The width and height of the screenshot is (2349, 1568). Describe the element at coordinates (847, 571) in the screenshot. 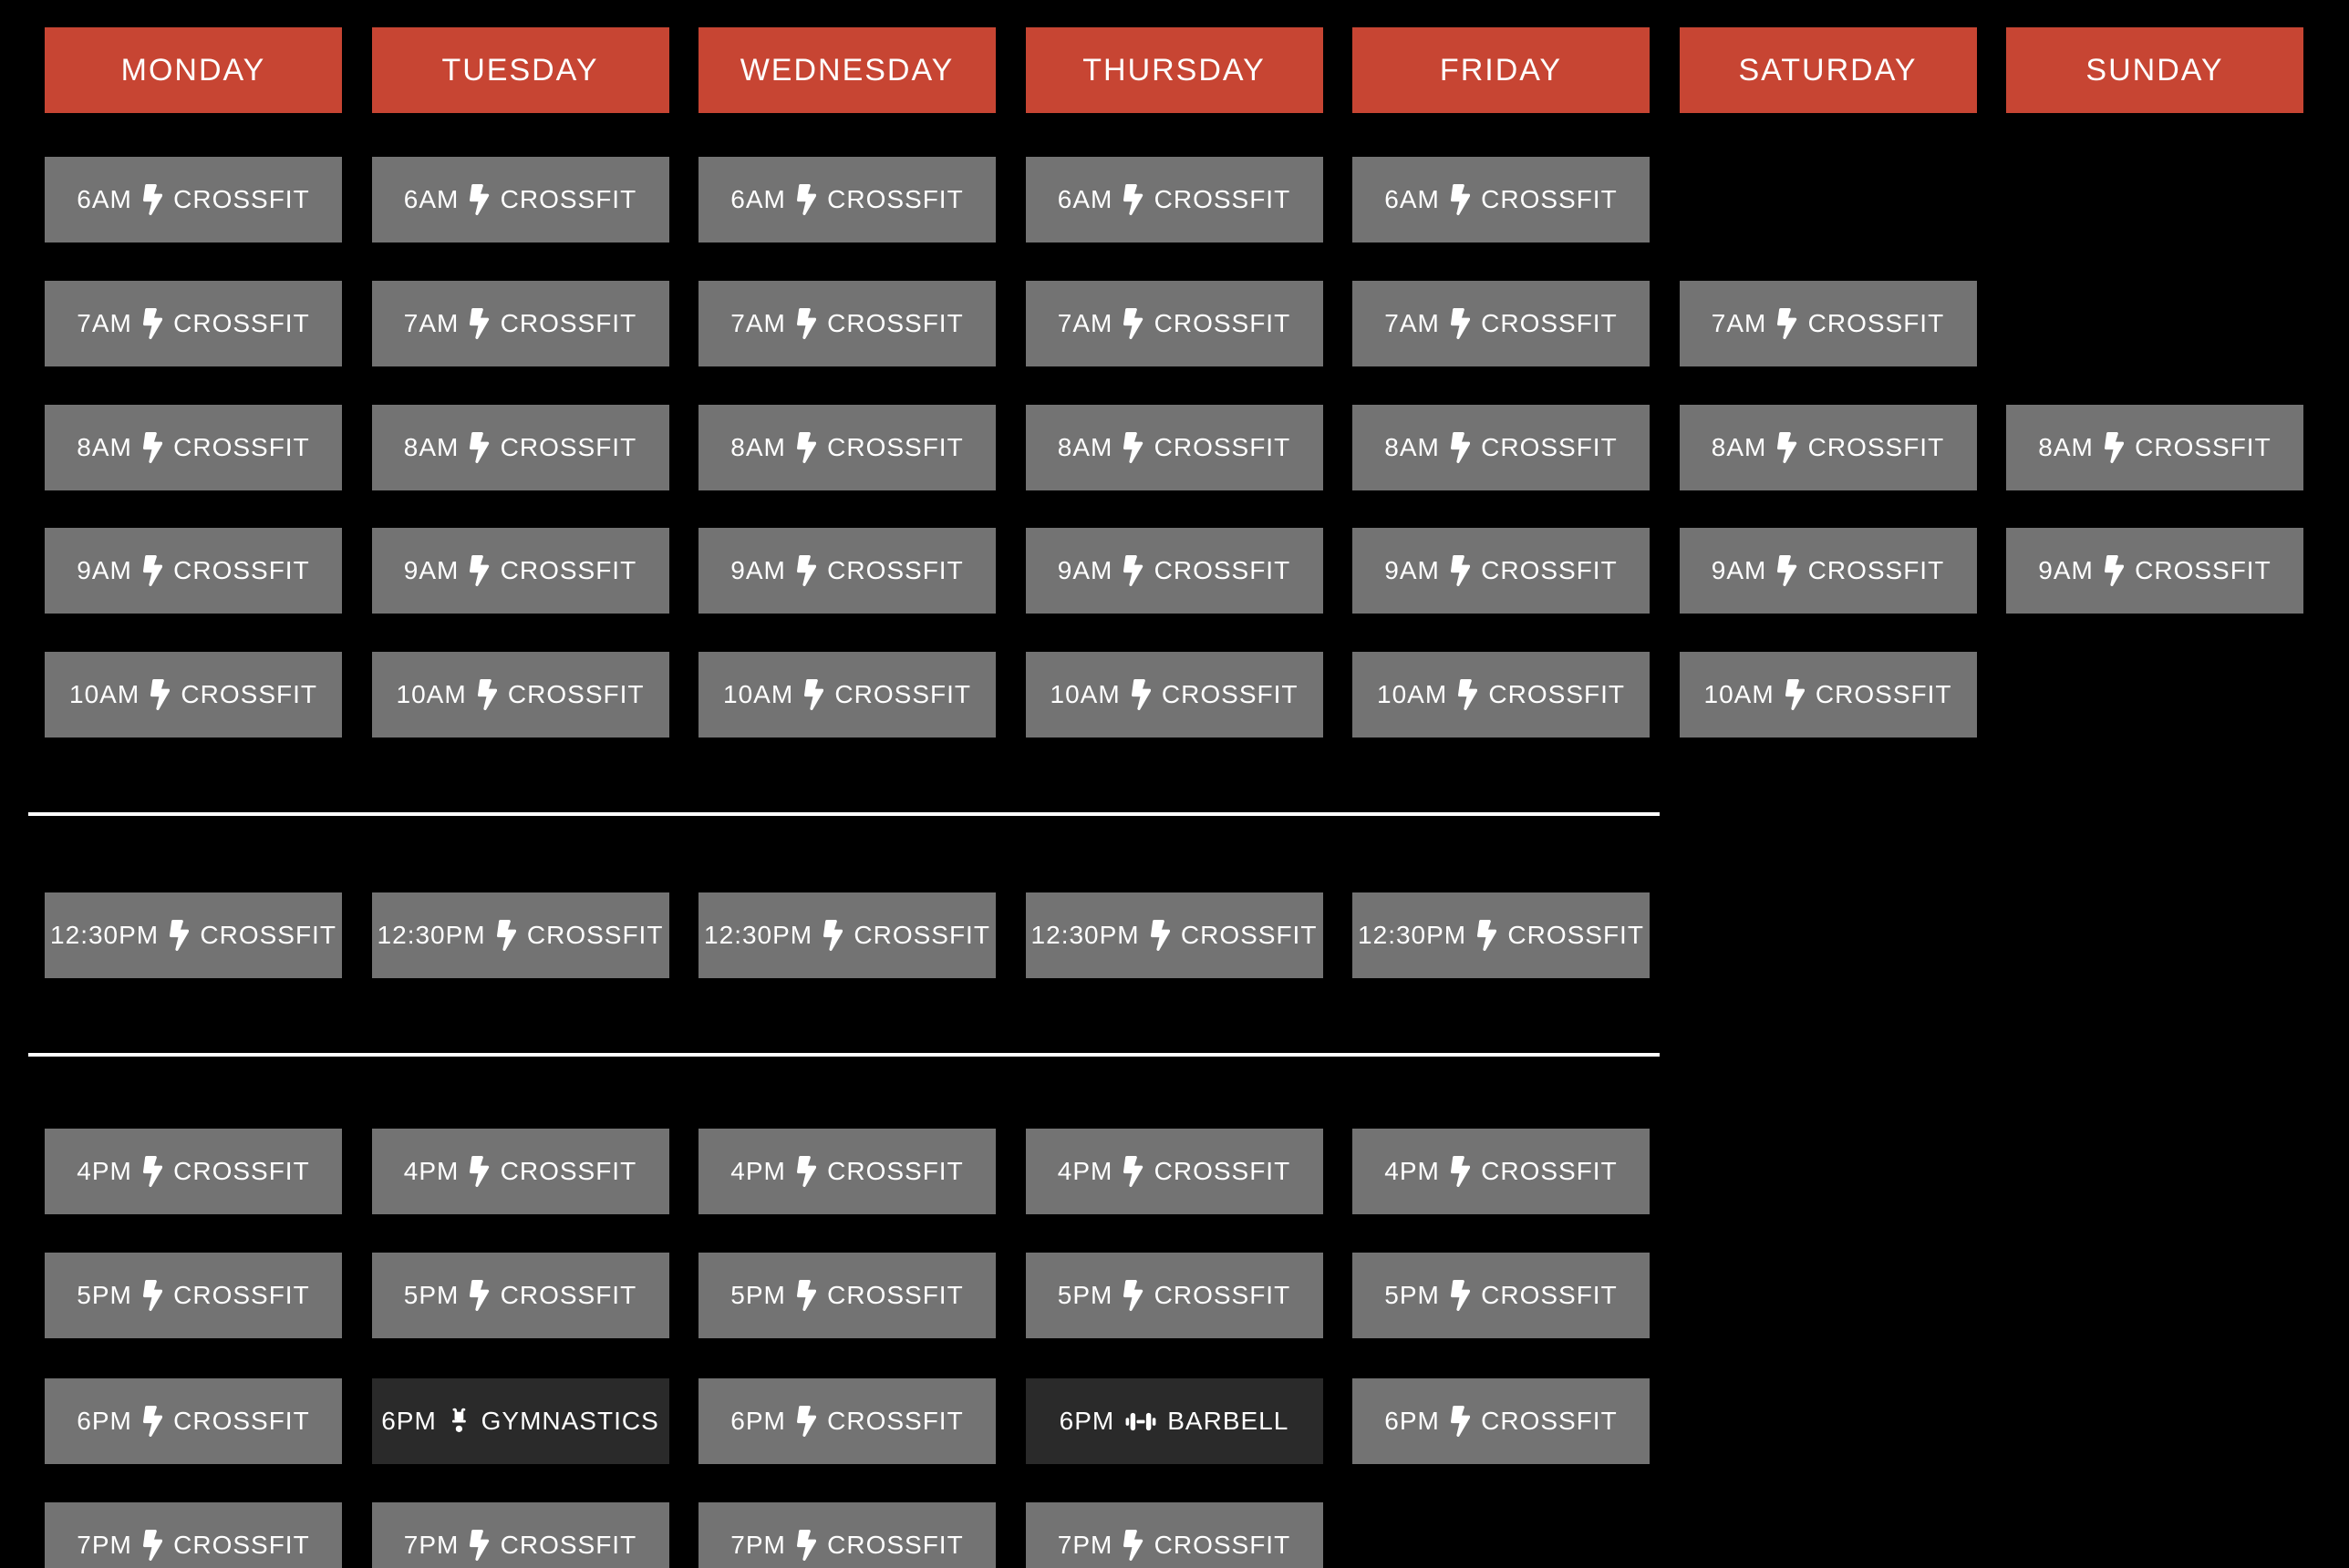

I see `class-button-9am-wednesday: 9AM CROSSFIT` at that location.